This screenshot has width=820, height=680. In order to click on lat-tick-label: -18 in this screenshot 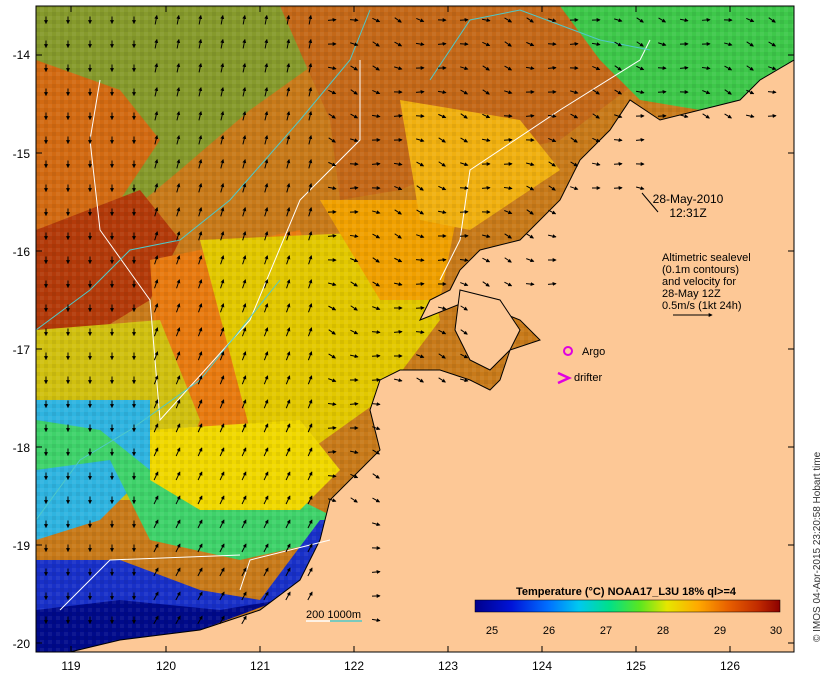, I will do `click(22, 448)`.